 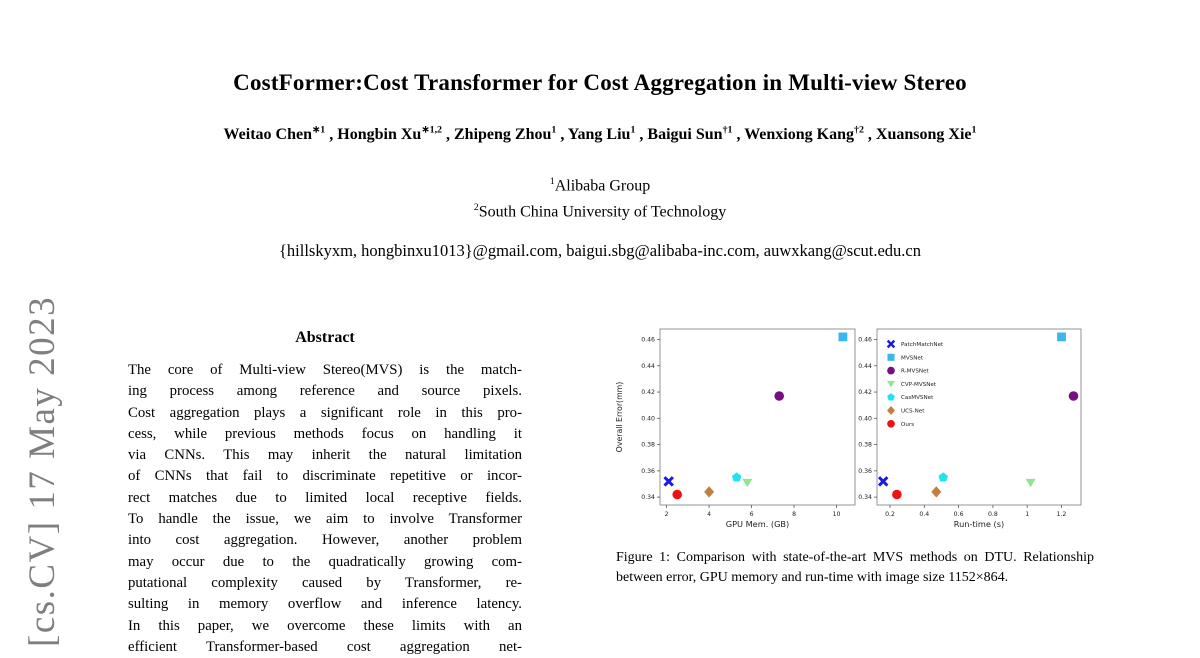 What do you see at coordinates (619, 417) in the screenshot?
I see `y-axis-label: Overall Error(mm)` at bounding box center [619, 417].